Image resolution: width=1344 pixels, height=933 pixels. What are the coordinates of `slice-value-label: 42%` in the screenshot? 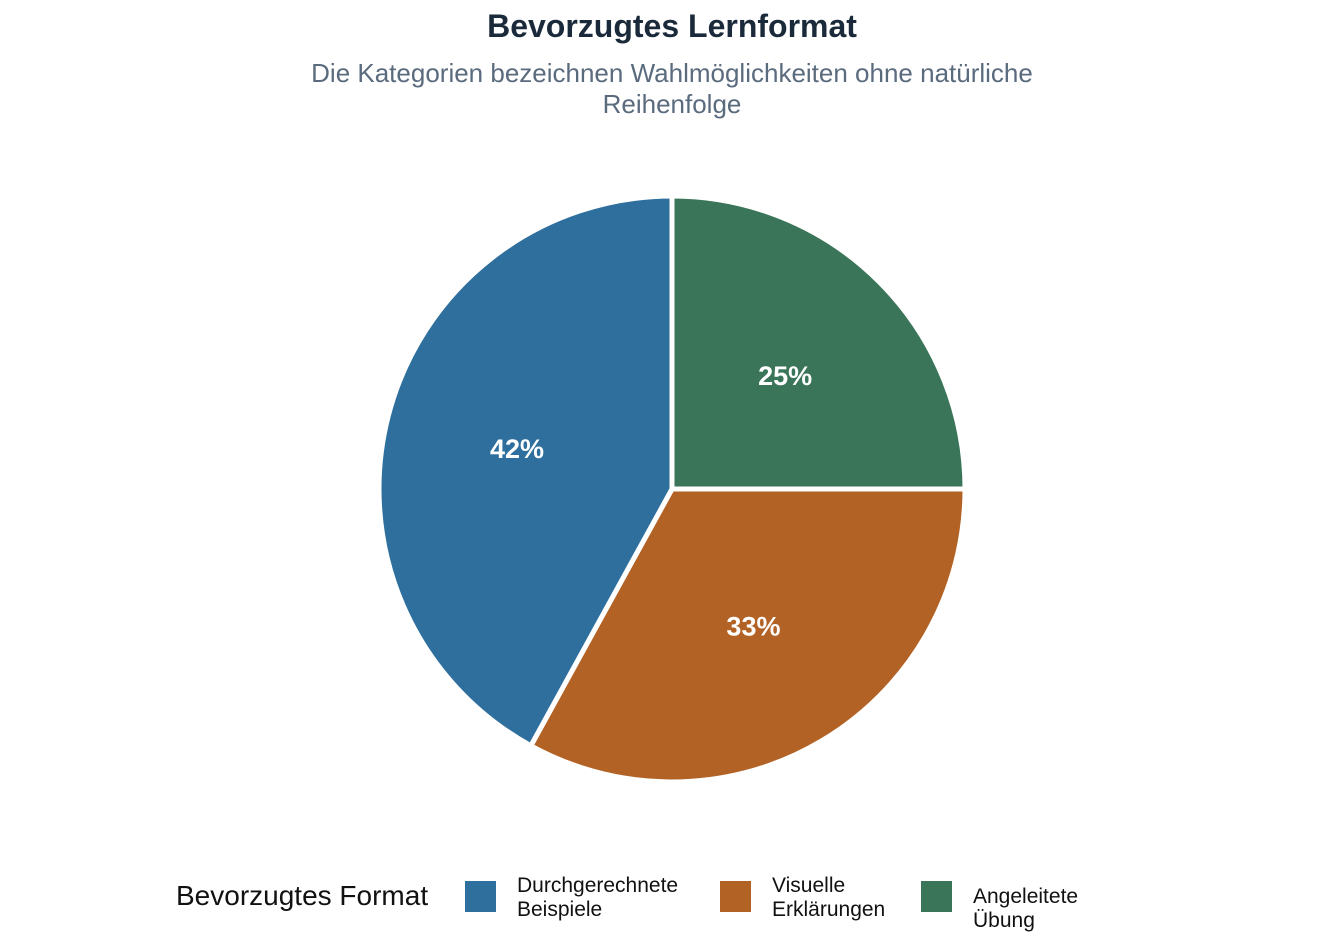 It's located at (517, 449).